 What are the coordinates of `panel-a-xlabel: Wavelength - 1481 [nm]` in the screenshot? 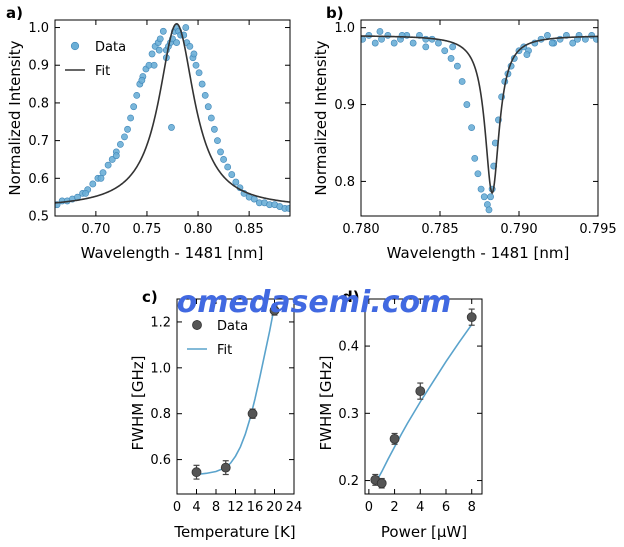 It's located at (172, 253).